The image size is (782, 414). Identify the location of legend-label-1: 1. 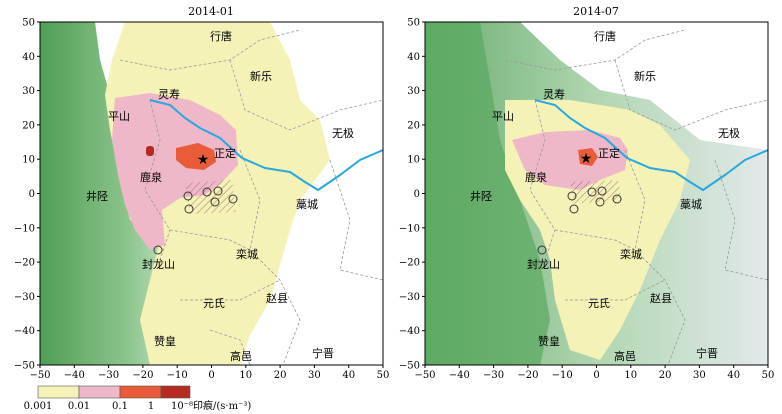
(151, 406).